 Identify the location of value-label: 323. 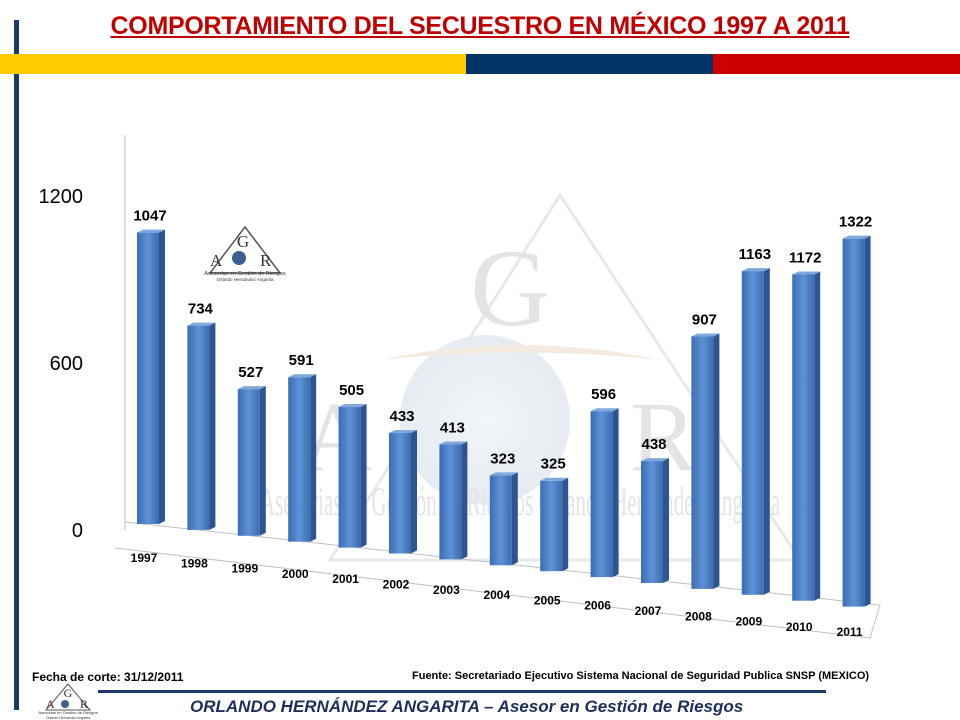
(502, 458).